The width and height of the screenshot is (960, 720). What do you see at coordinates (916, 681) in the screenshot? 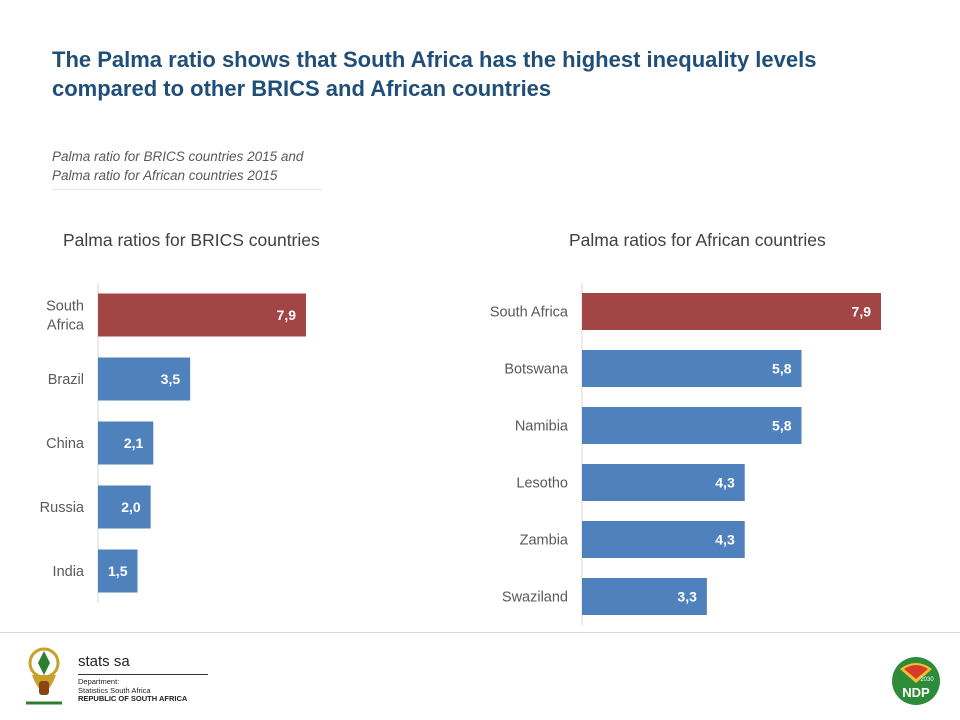
I see `ndp-logo: 2030 NDP` at bounding box center [916, 681].